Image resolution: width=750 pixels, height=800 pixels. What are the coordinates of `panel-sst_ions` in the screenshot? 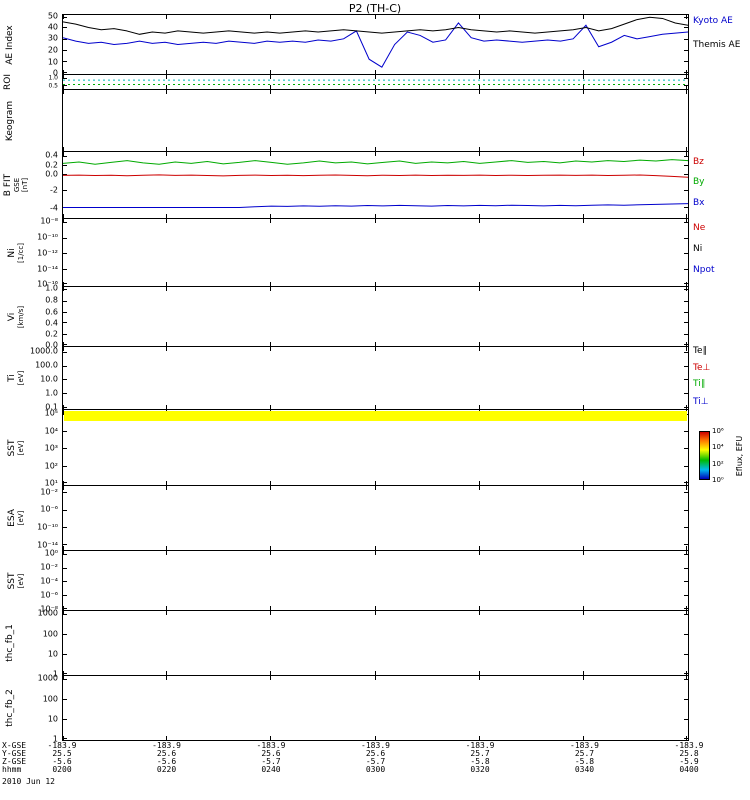 It's located at (375, 447).